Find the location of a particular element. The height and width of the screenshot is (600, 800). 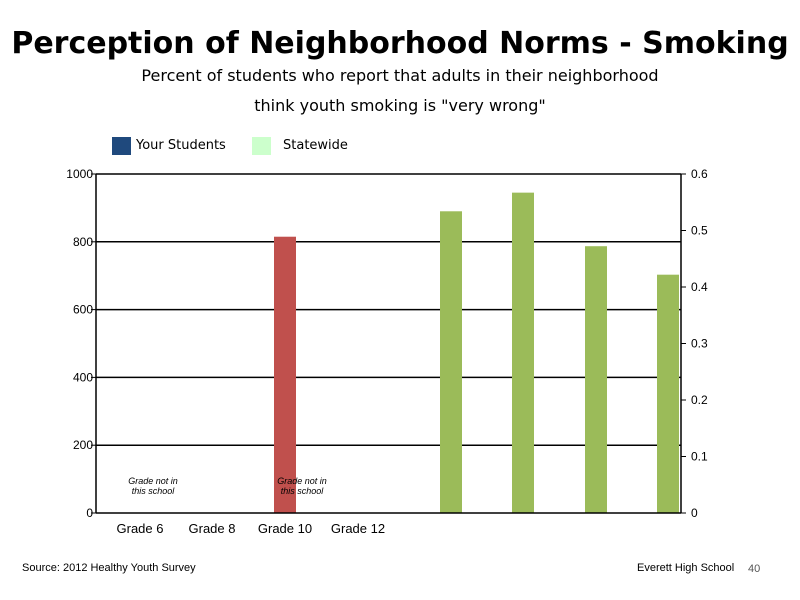

right-axis-tick-label: 0.5 is located at coordinates (699, 231).